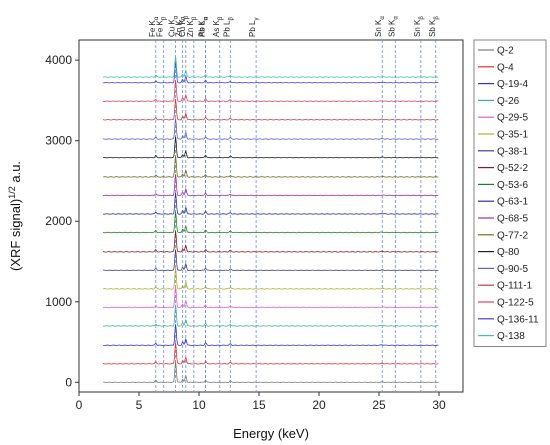 The height and width of the screenshot is (445, 550). Describe the element at coordinates (439, 405) in the screenshot. I see `x-tick-label: 30` at that location.